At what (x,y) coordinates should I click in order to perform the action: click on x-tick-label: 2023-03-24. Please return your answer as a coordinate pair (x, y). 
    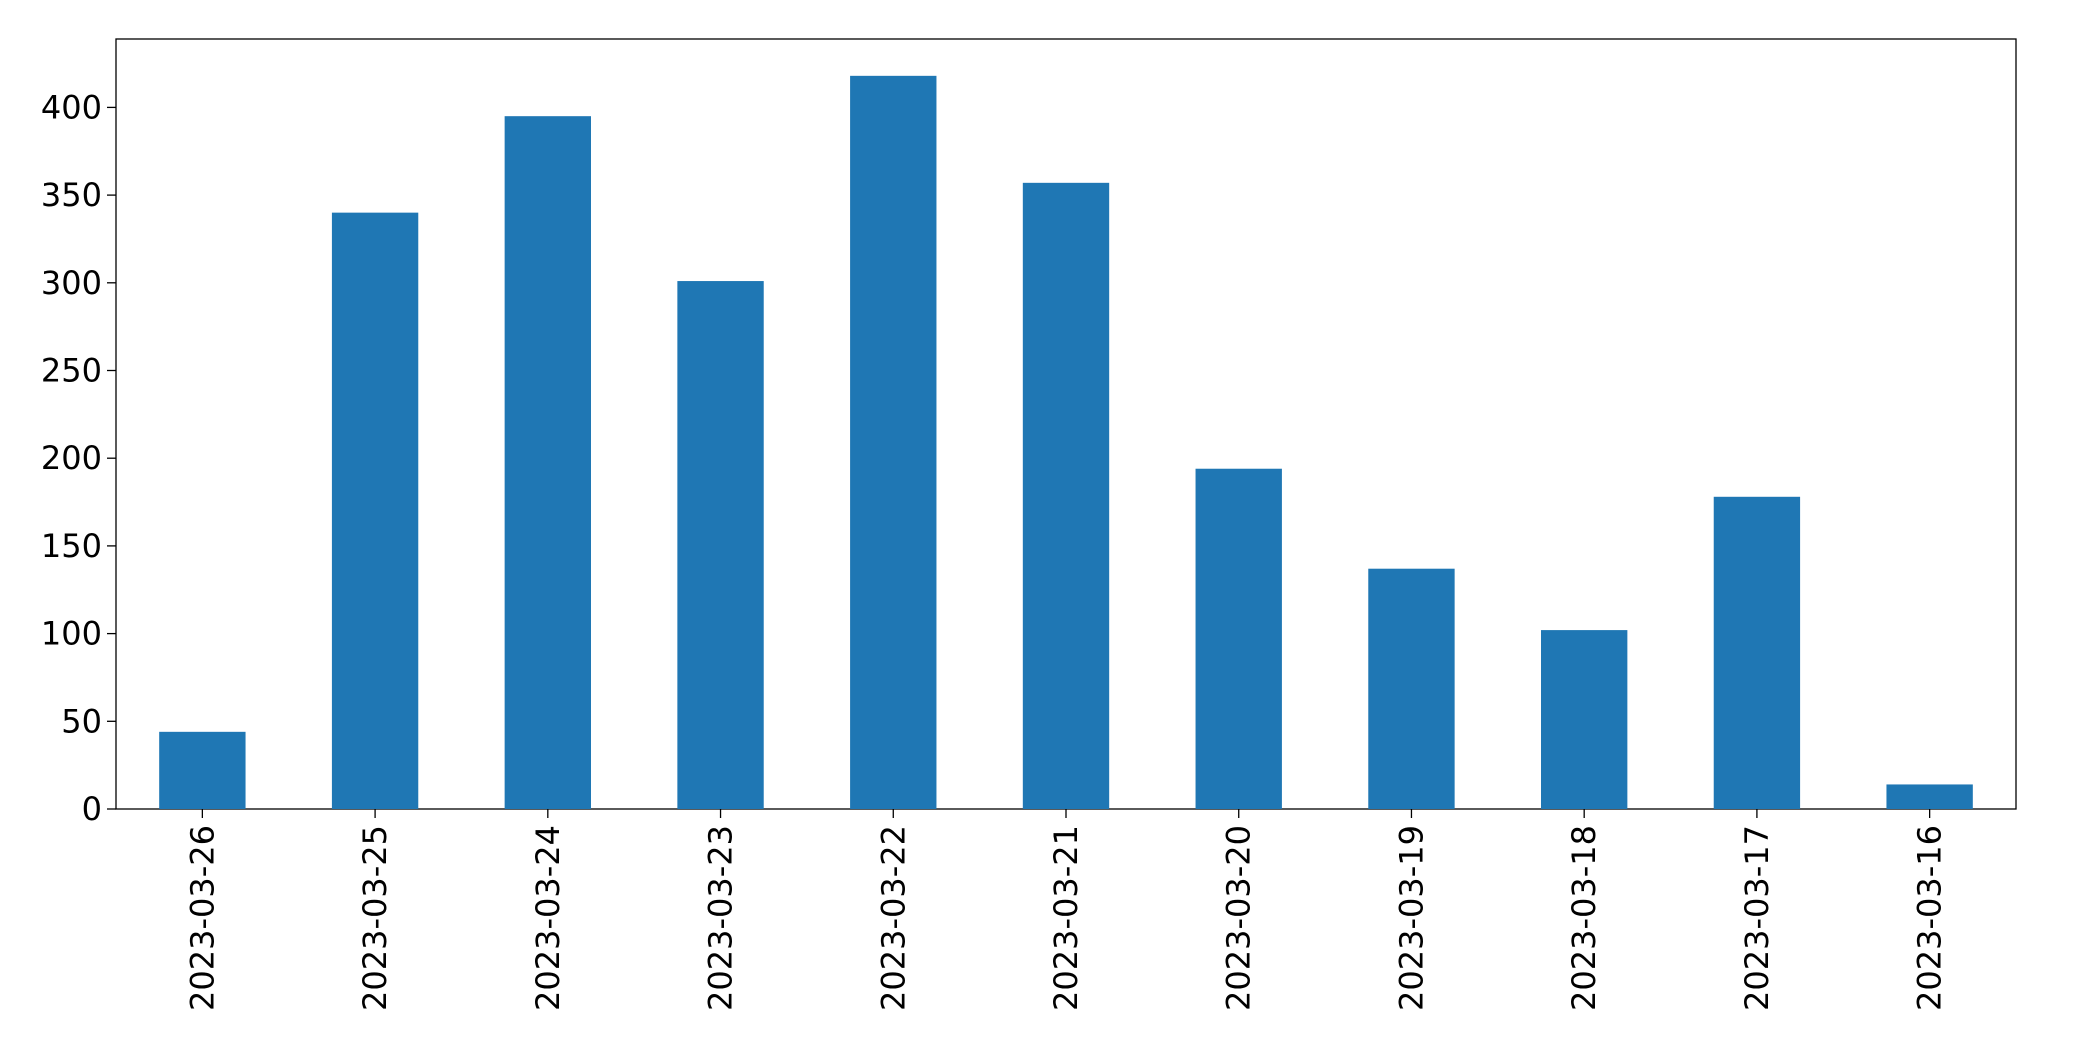
    Looking at the image, I should click on (548, 918).